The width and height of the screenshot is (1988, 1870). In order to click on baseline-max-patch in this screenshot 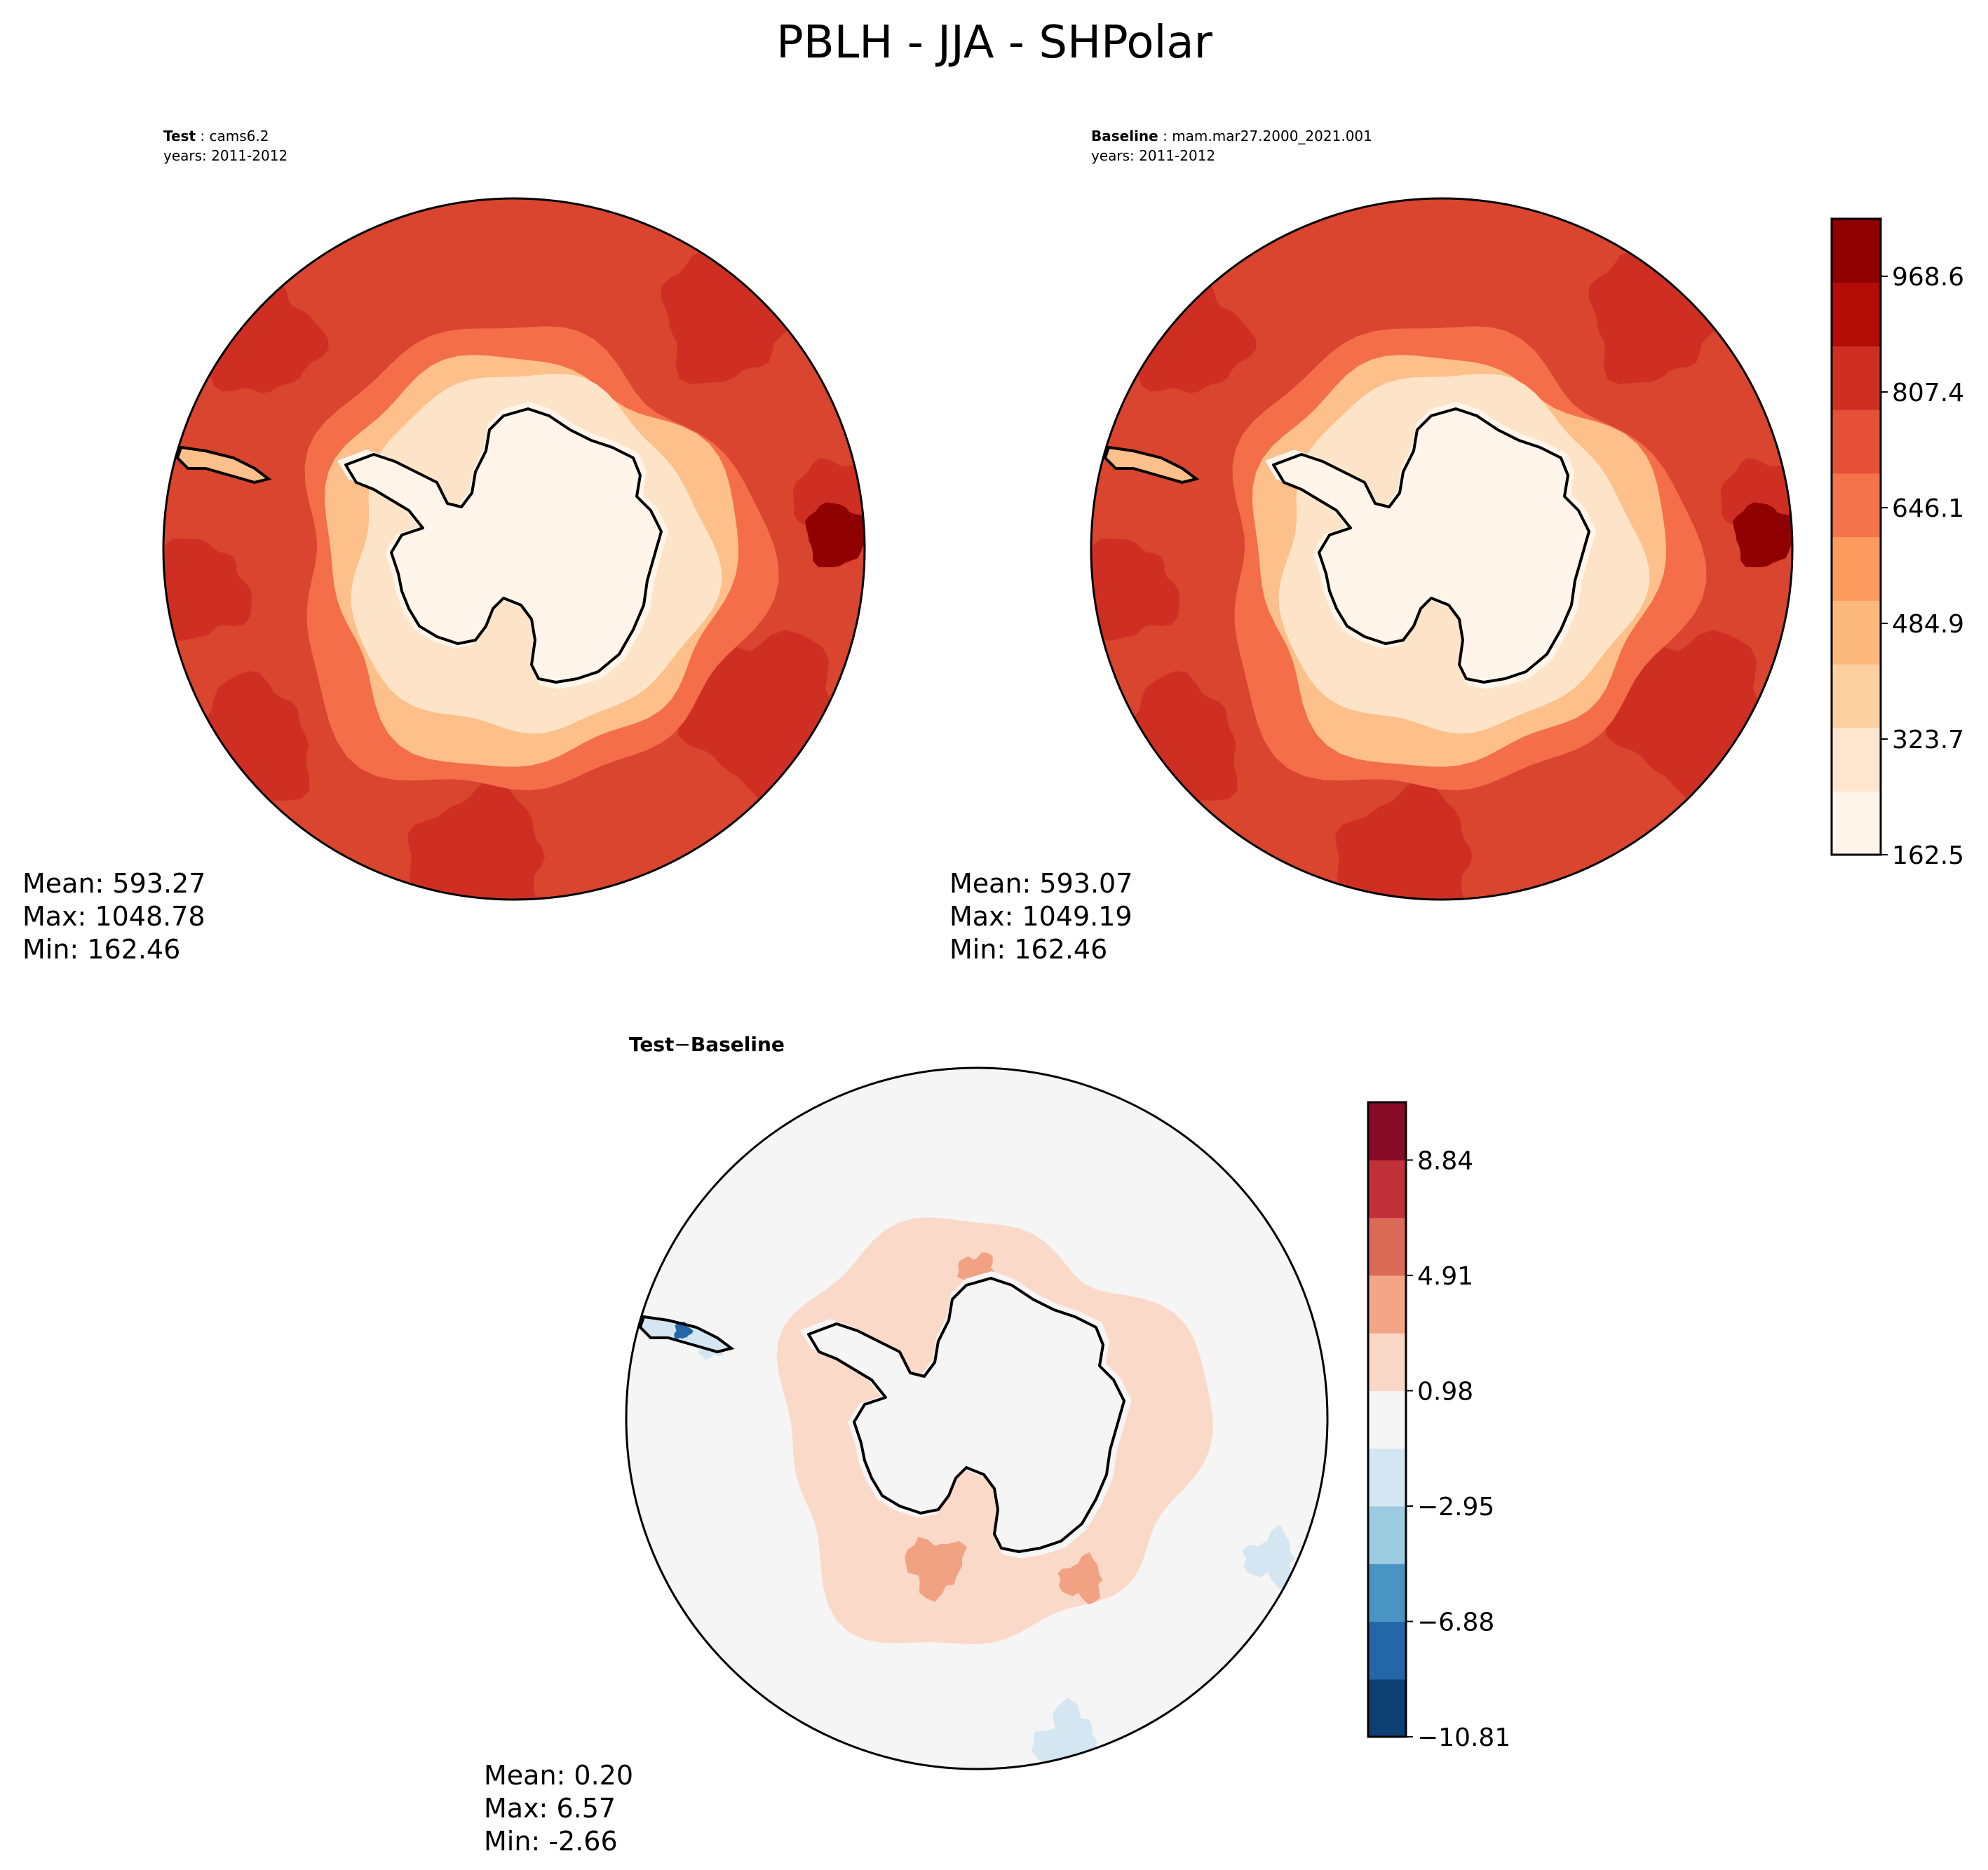, I will do `click(1762, 534)`.